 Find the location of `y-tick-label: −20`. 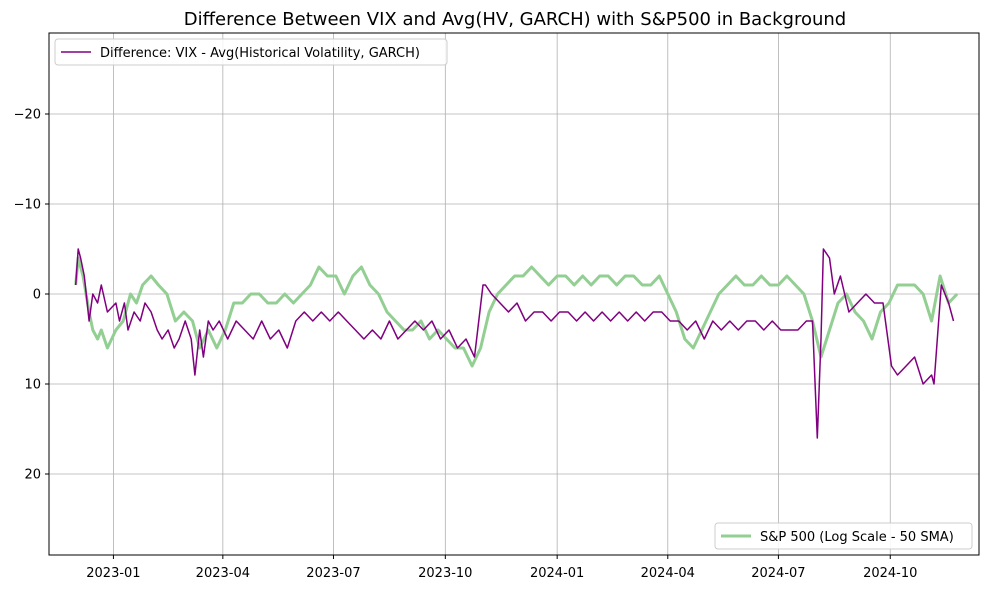

y-tick-label: −20 is located at coordinates (27, 115).